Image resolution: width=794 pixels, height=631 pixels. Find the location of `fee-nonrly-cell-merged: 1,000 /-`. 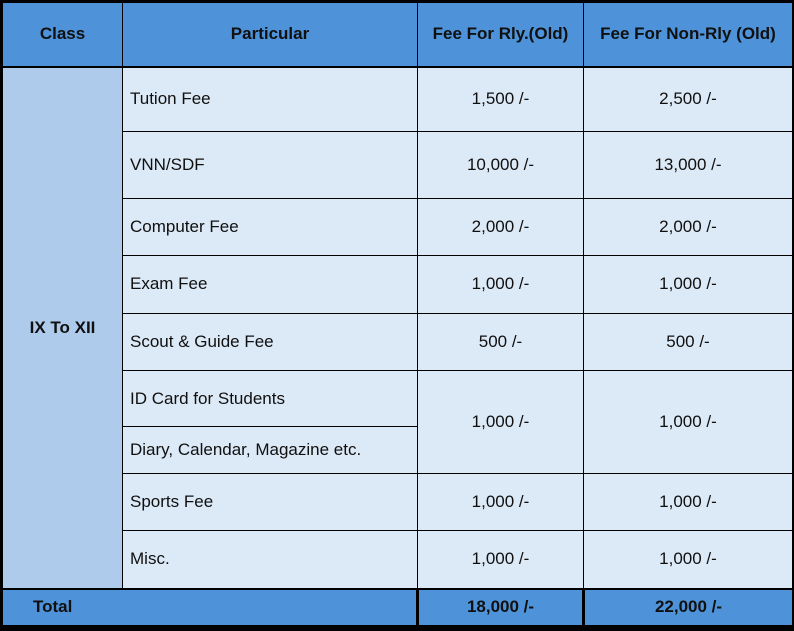

fee-nonrly-cell-merged: 1,000 /- is located at coordinates (688, 422).